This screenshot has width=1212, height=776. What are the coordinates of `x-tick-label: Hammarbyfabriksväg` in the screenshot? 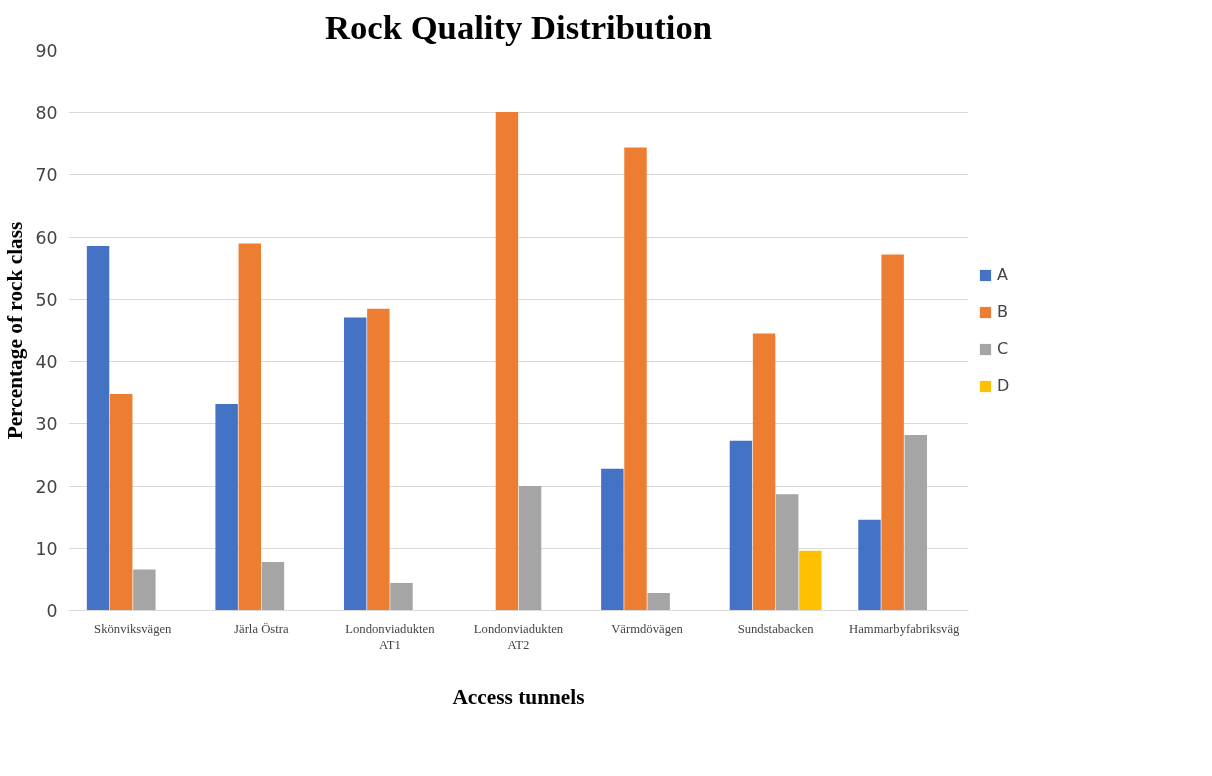 It's located at (905, 628).